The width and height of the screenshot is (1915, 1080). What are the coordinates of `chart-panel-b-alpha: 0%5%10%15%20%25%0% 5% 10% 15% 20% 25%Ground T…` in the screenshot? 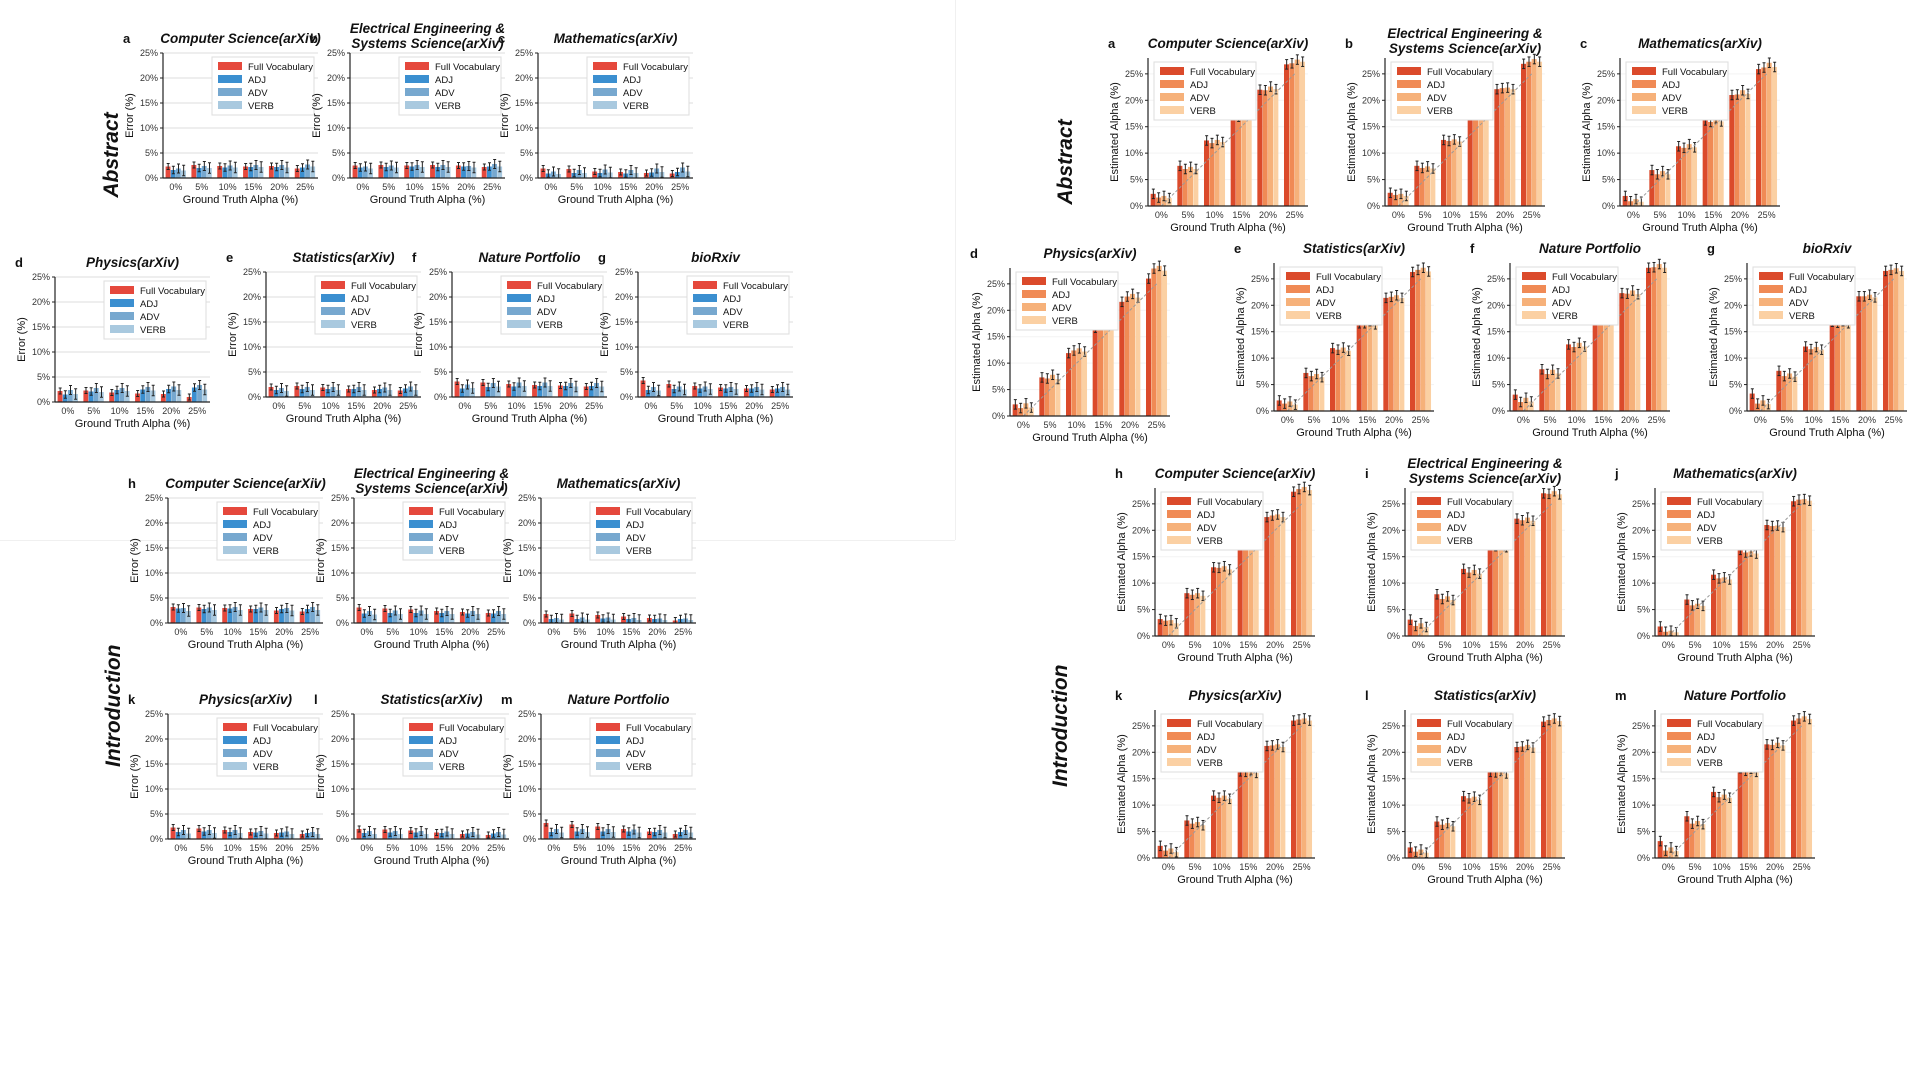 It's located at (1445, 130).